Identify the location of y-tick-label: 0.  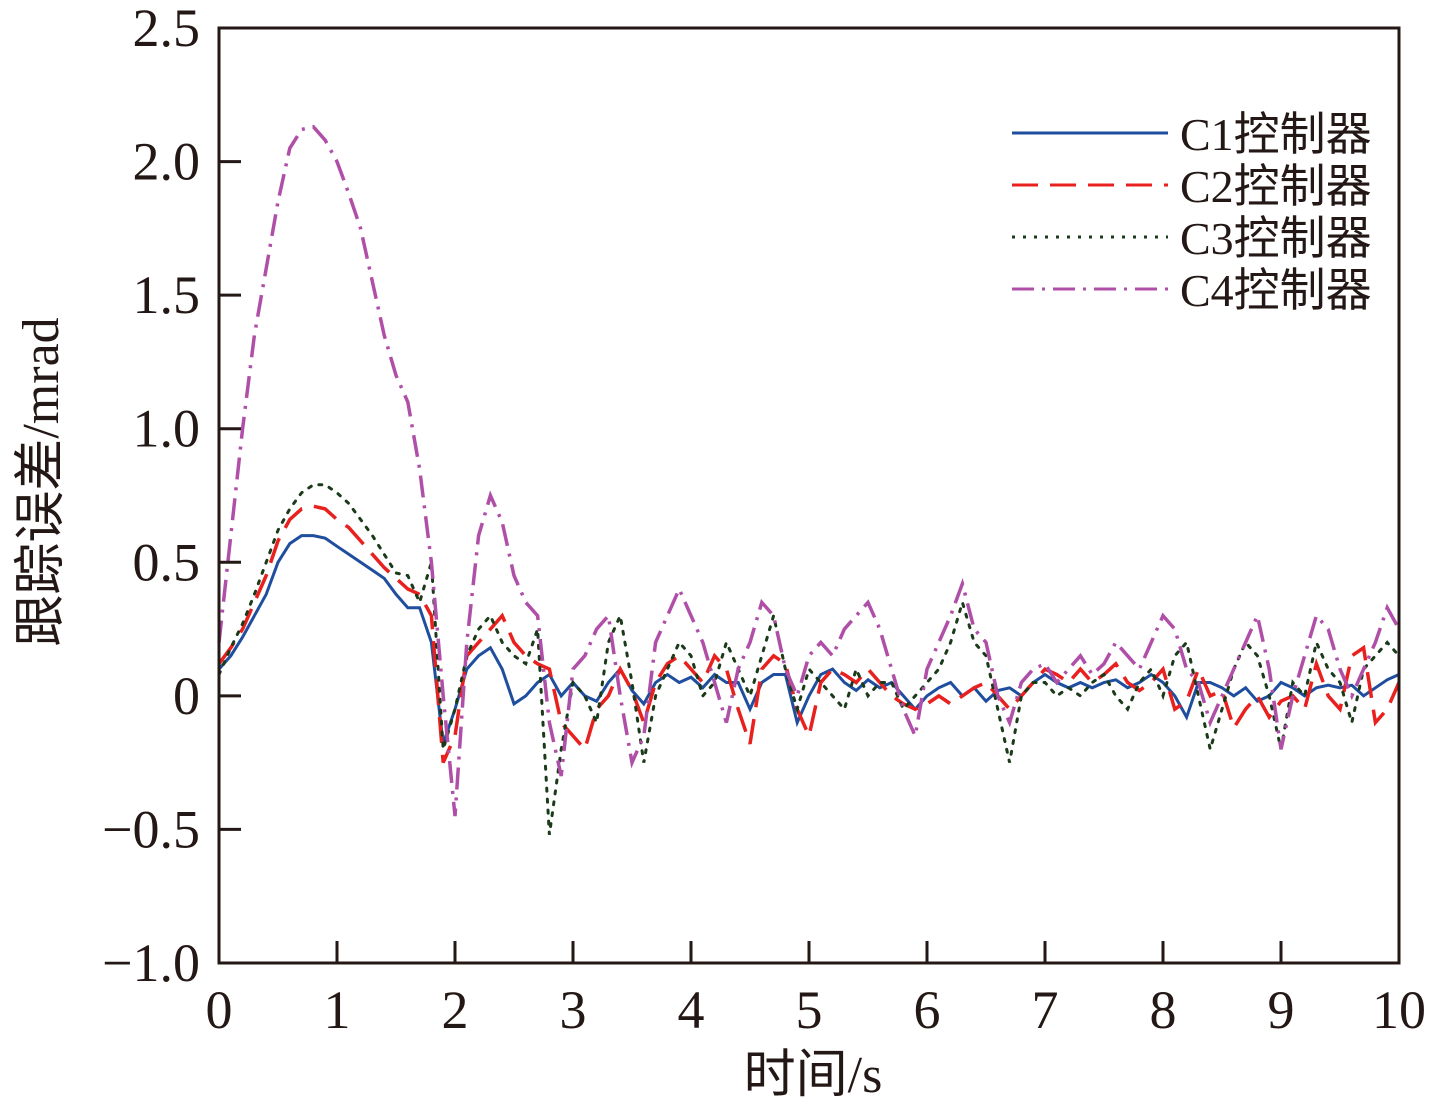
(186, 696).